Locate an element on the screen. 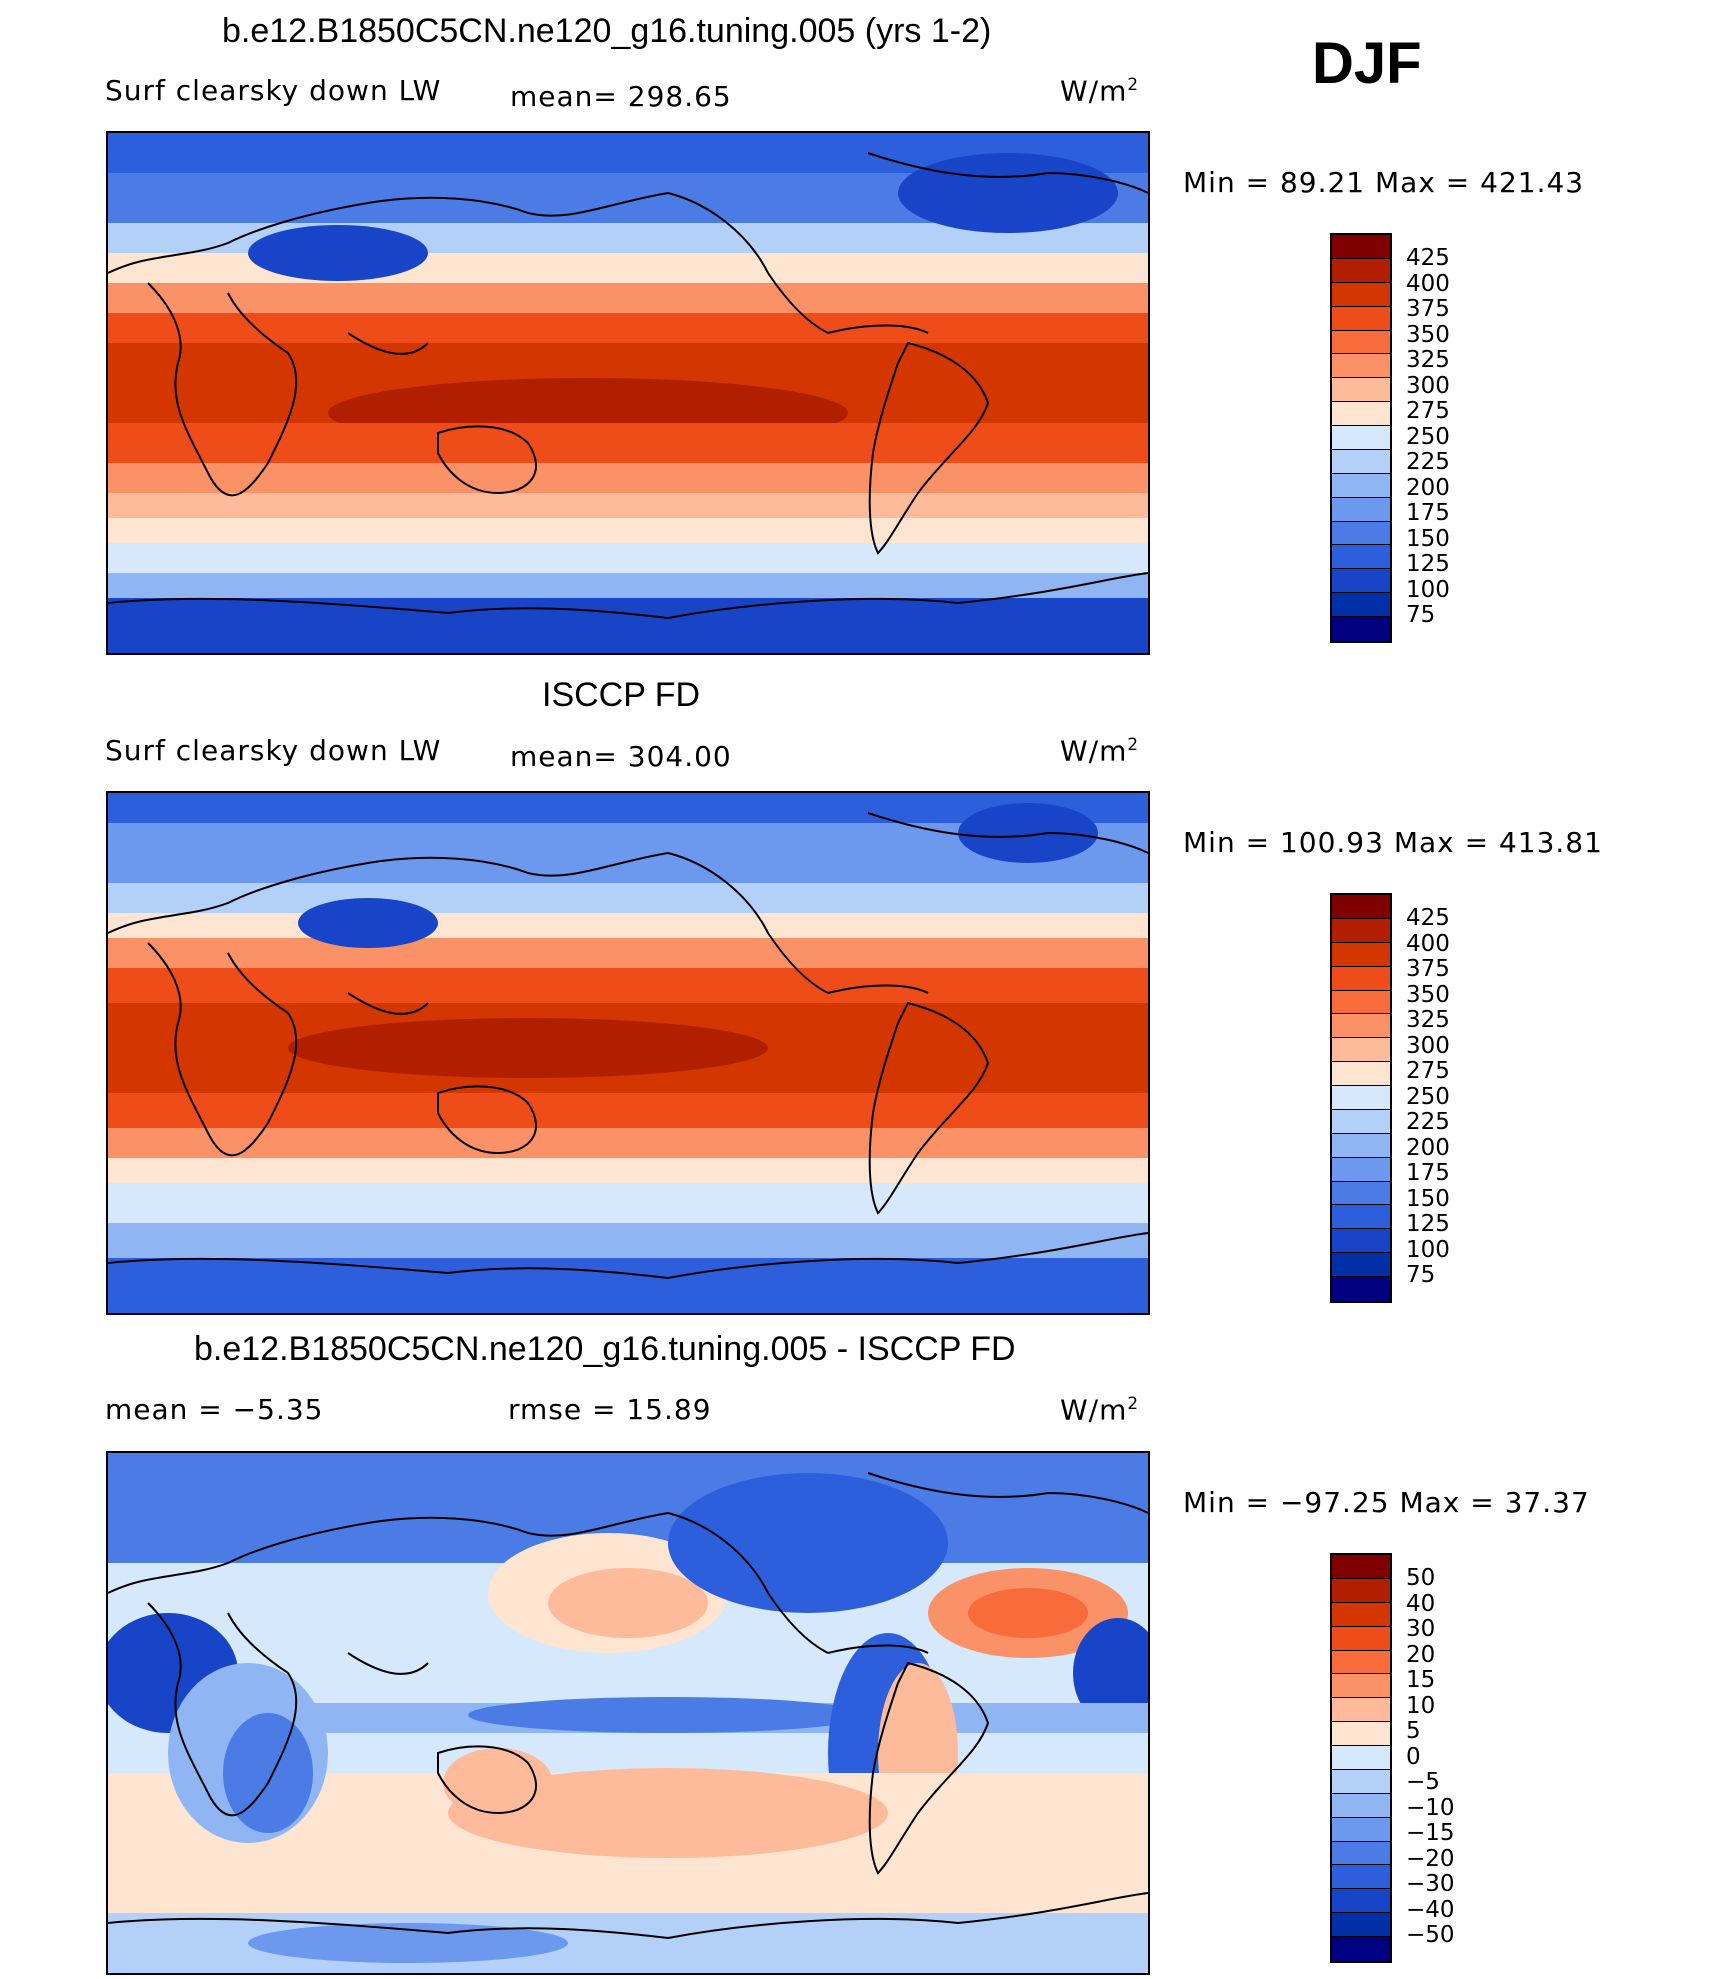 The height and width of the screenshot is (1979, 1710). panel3-tick: 20 is located at coordinates (1421, 1655).